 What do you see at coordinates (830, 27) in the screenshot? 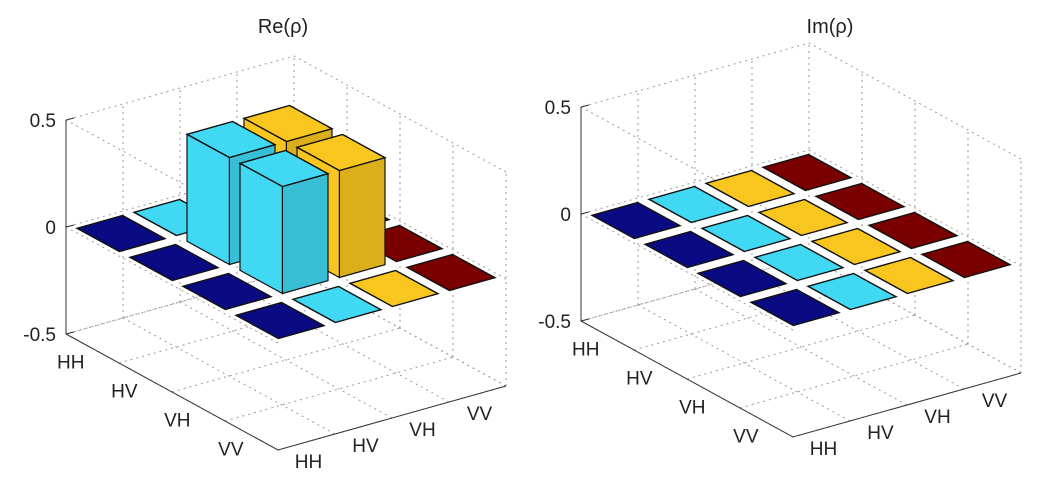
I see `imaginary-part-title: Im(ρ)` at bounding box center [830, 27].